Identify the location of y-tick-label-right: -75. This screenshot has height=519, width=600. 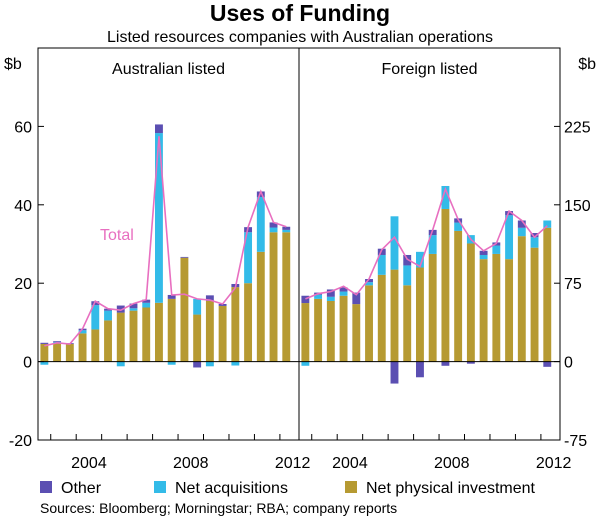
(575, 441).